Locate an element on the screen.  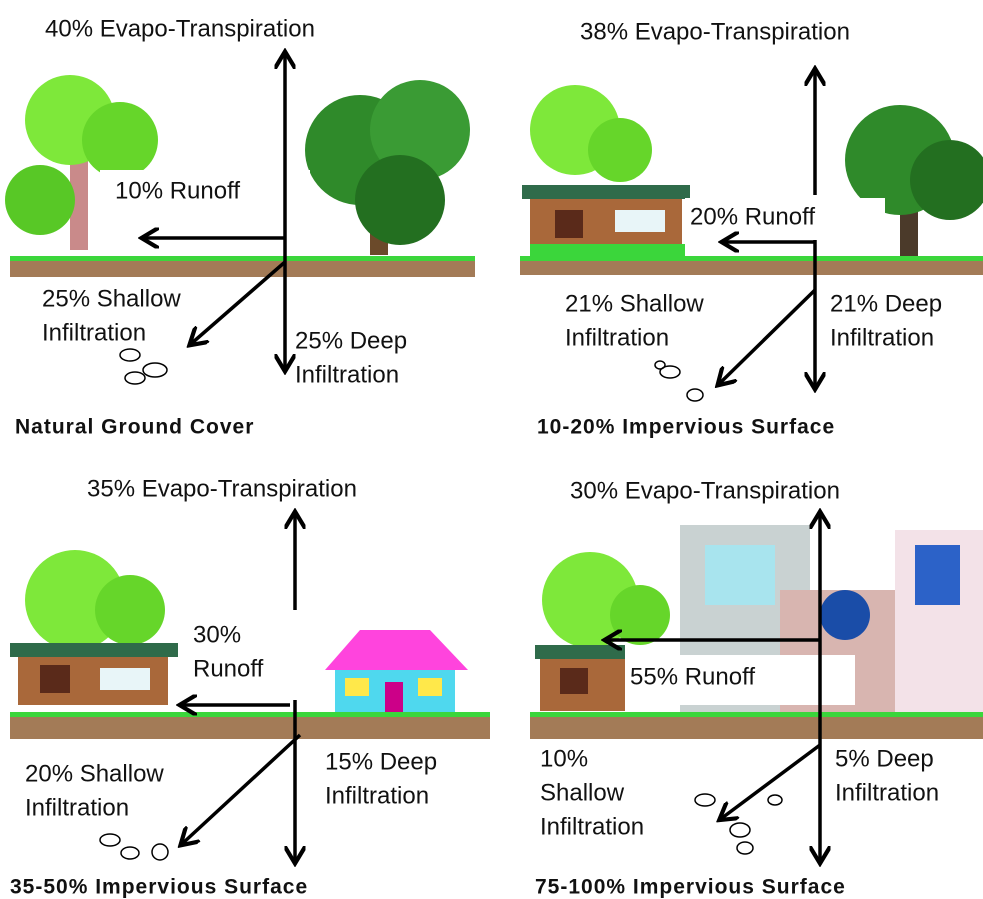
evapo-label: 30% Evapo-Transpiration is located at coordinates (705, 490).